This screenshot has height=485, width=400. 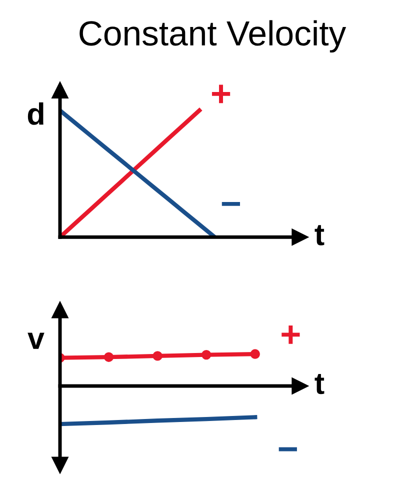 I want to click on y-axis-title: v, so click(x=36, y=340).